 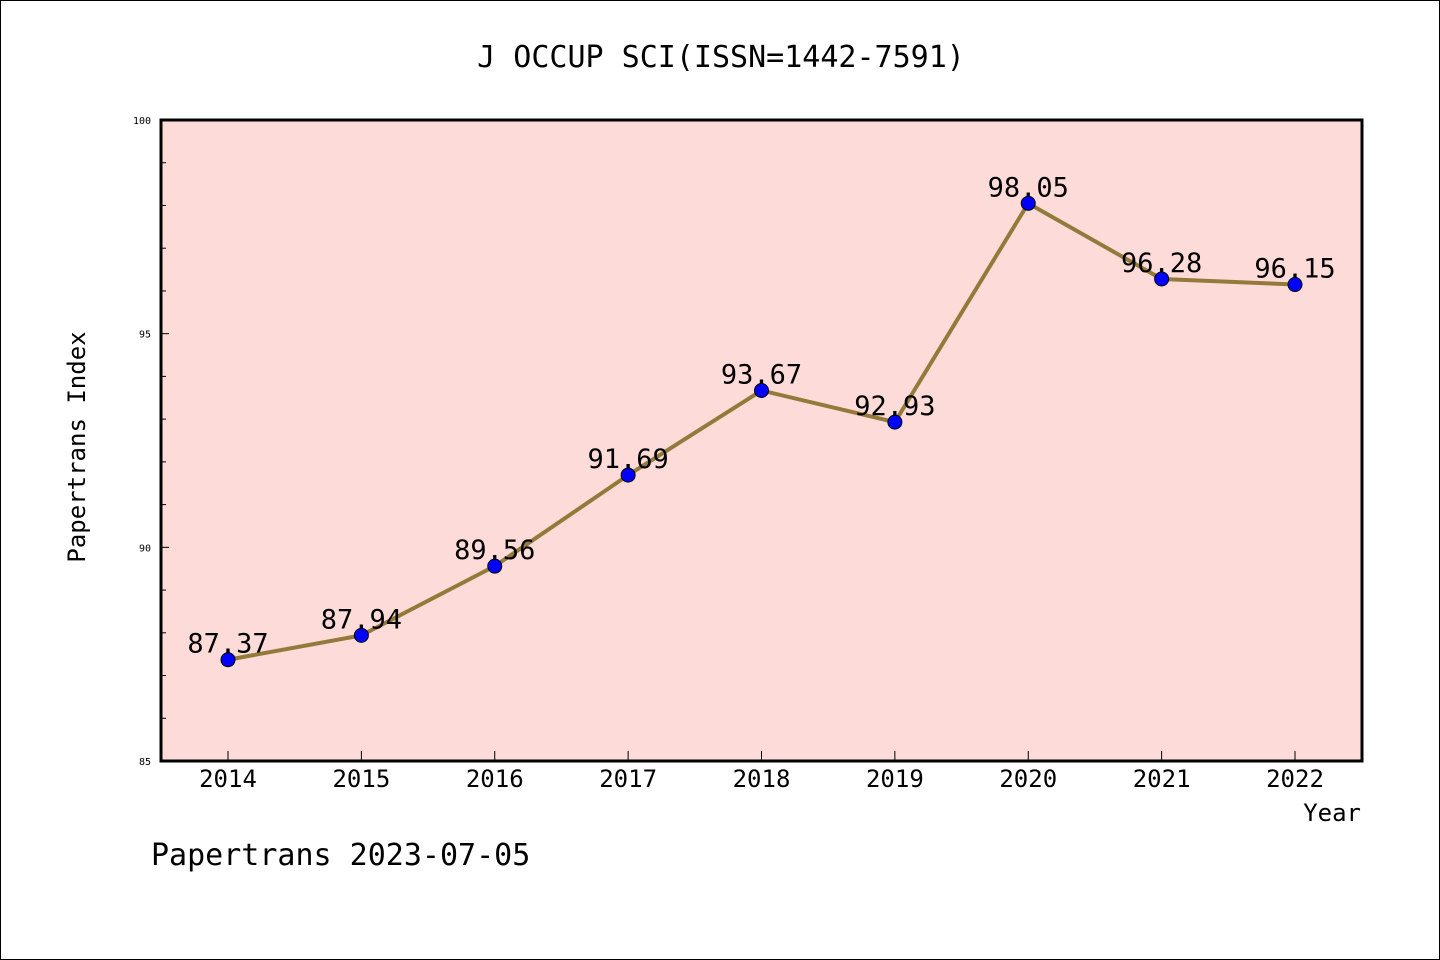 I want to click on data-label: 93.67, so click(x=761, y=375).